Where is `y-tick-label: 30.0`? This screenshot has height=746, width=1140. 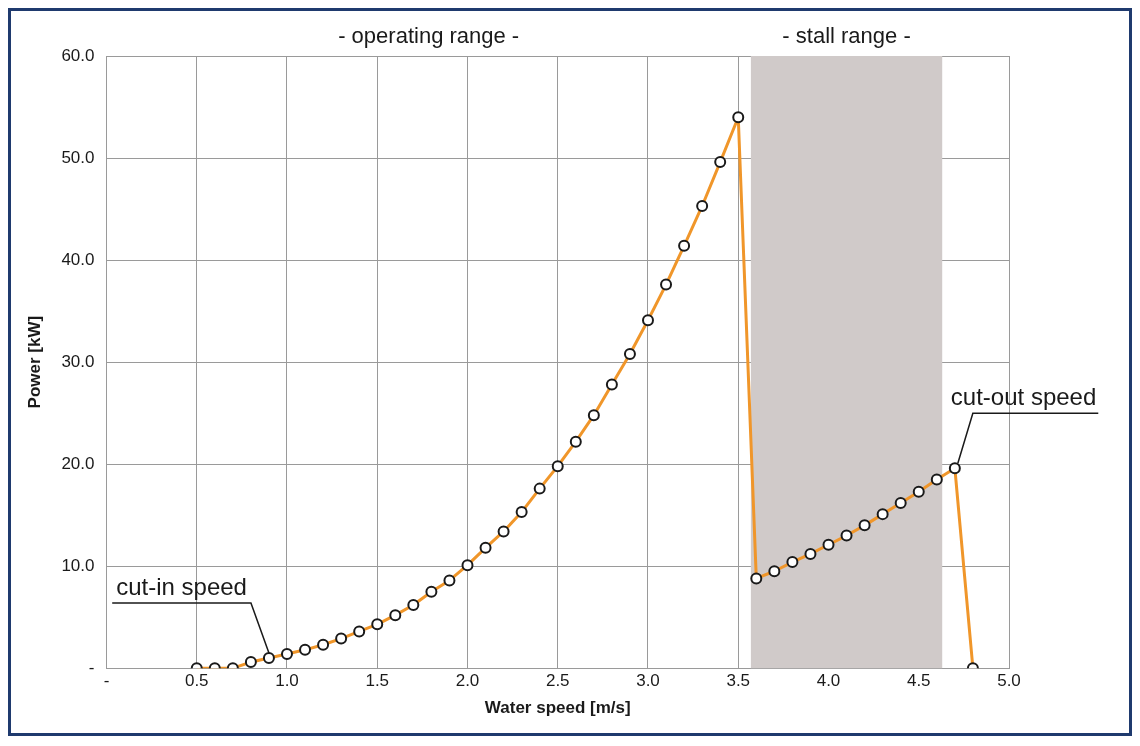 y-tick-label: 30.0 is located at coordinates (78, 361).